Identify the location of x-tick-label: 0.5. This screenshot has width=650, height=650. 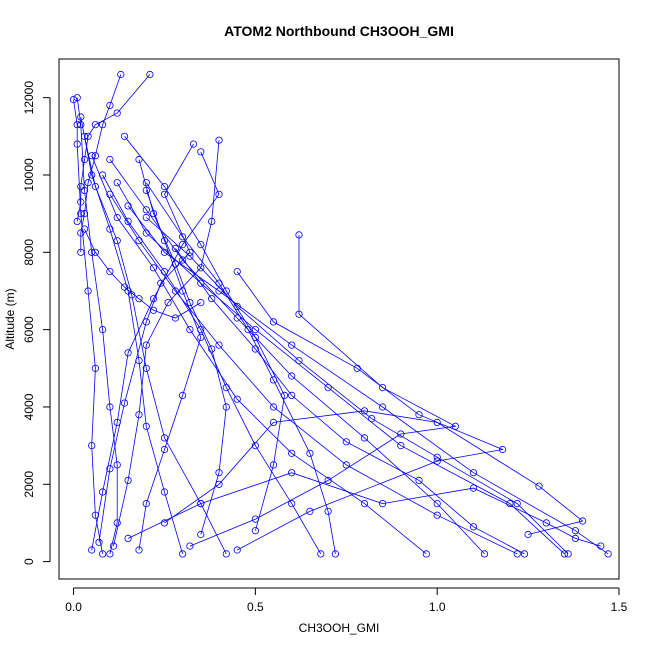
(255, 607).